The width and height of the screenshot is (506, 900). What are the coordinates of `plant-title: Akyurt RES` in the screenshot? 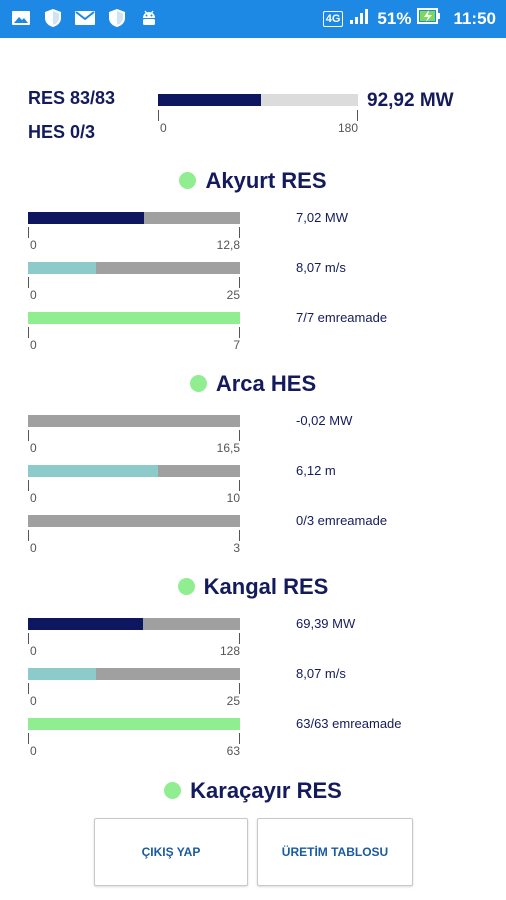 It's located at (253, 181).